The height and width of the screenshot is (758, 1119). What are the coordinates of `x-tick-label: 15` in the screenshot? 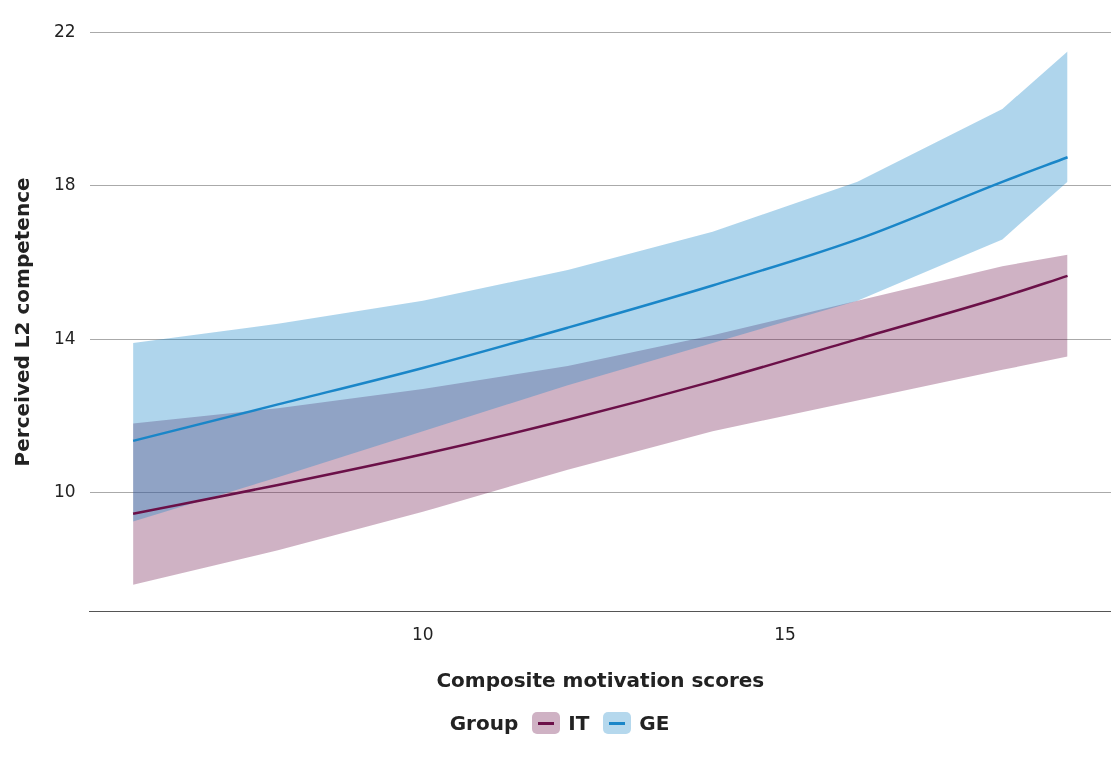 It's located at (785, 634).